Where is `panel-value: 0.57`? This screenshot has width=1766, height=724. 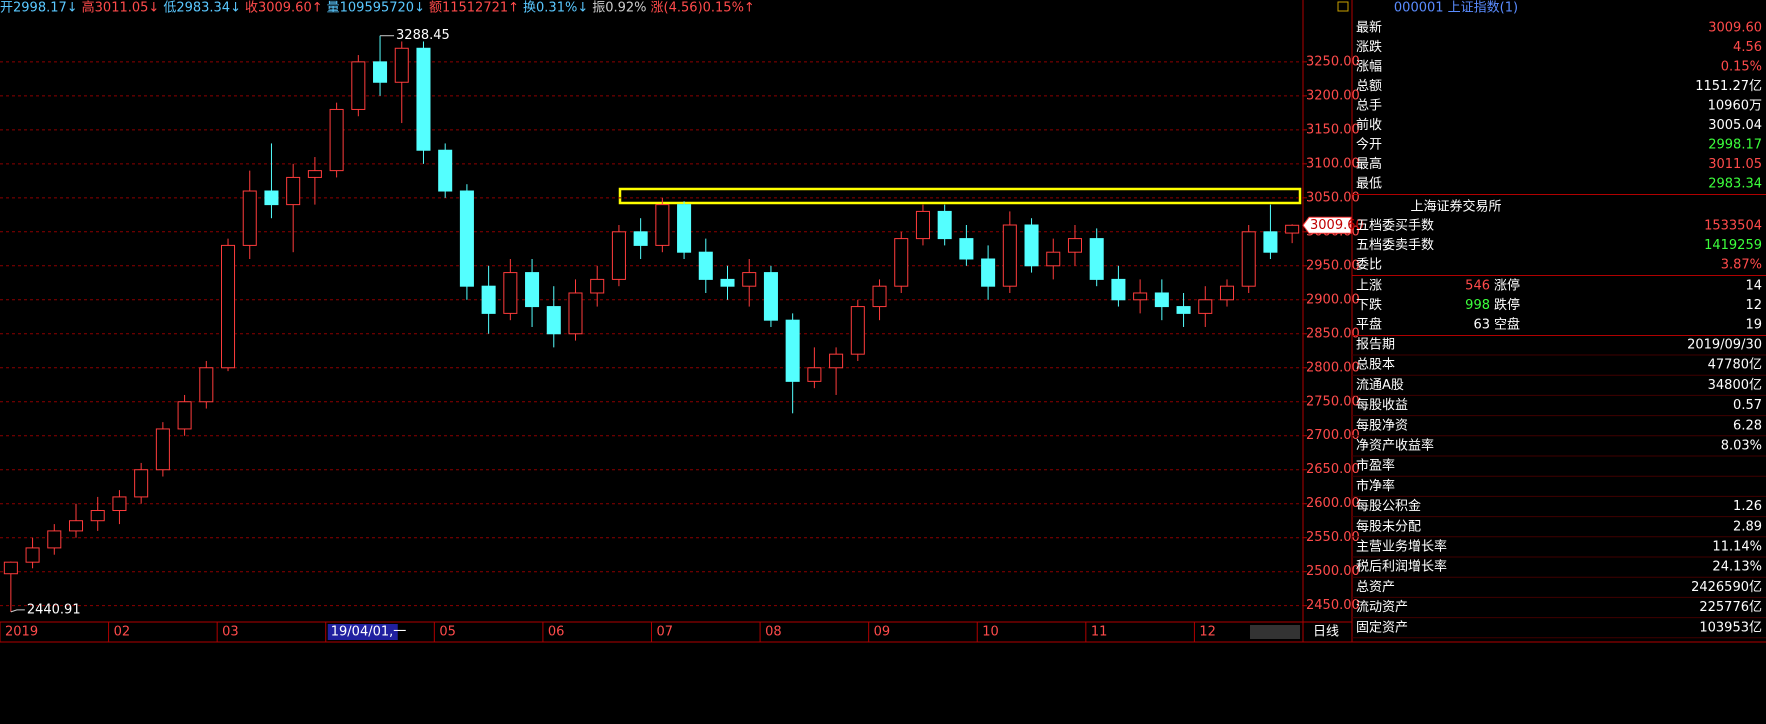 panel-value: 0.57 is located at coordinates (1747, 405).